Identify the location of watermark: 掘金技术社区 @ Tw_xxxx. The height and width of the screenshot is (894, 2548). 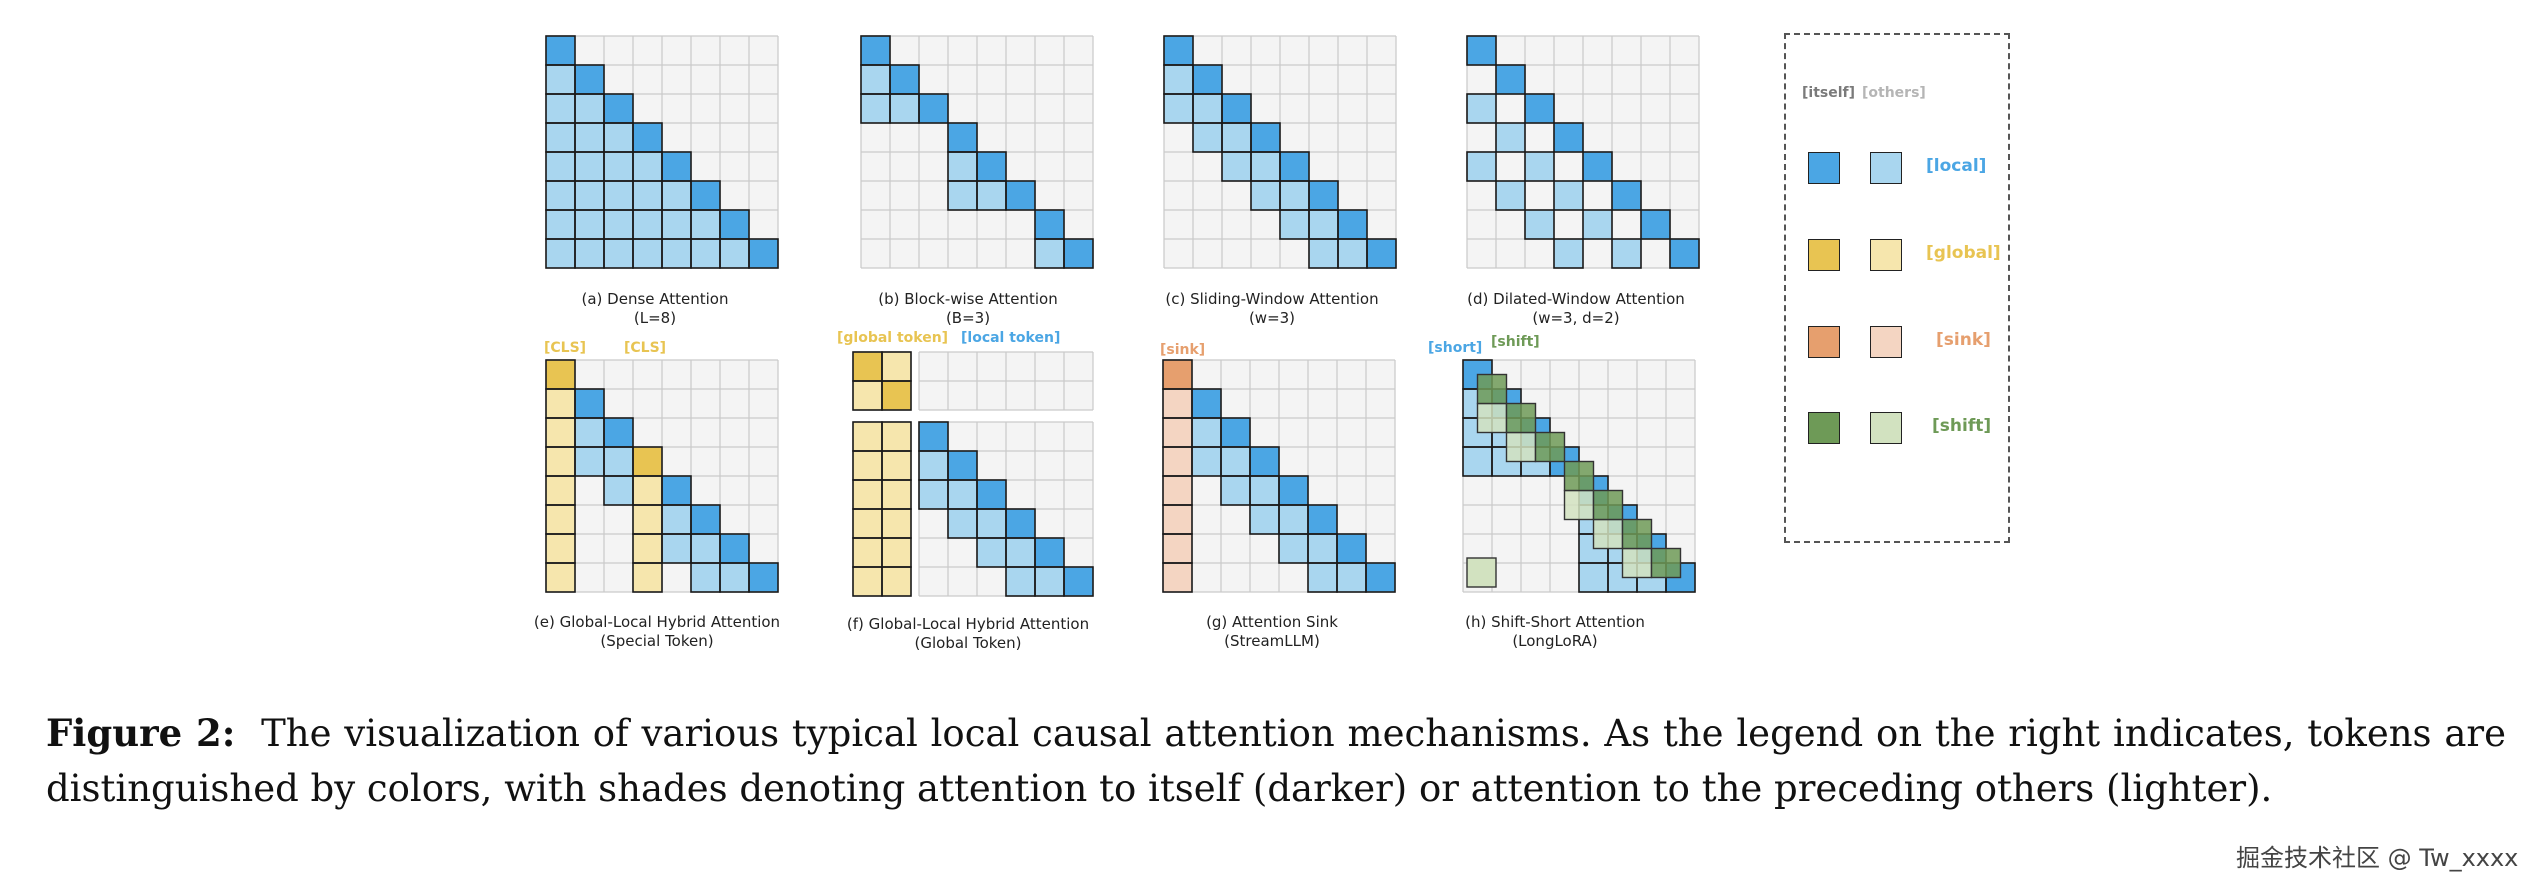
(2377, 858).